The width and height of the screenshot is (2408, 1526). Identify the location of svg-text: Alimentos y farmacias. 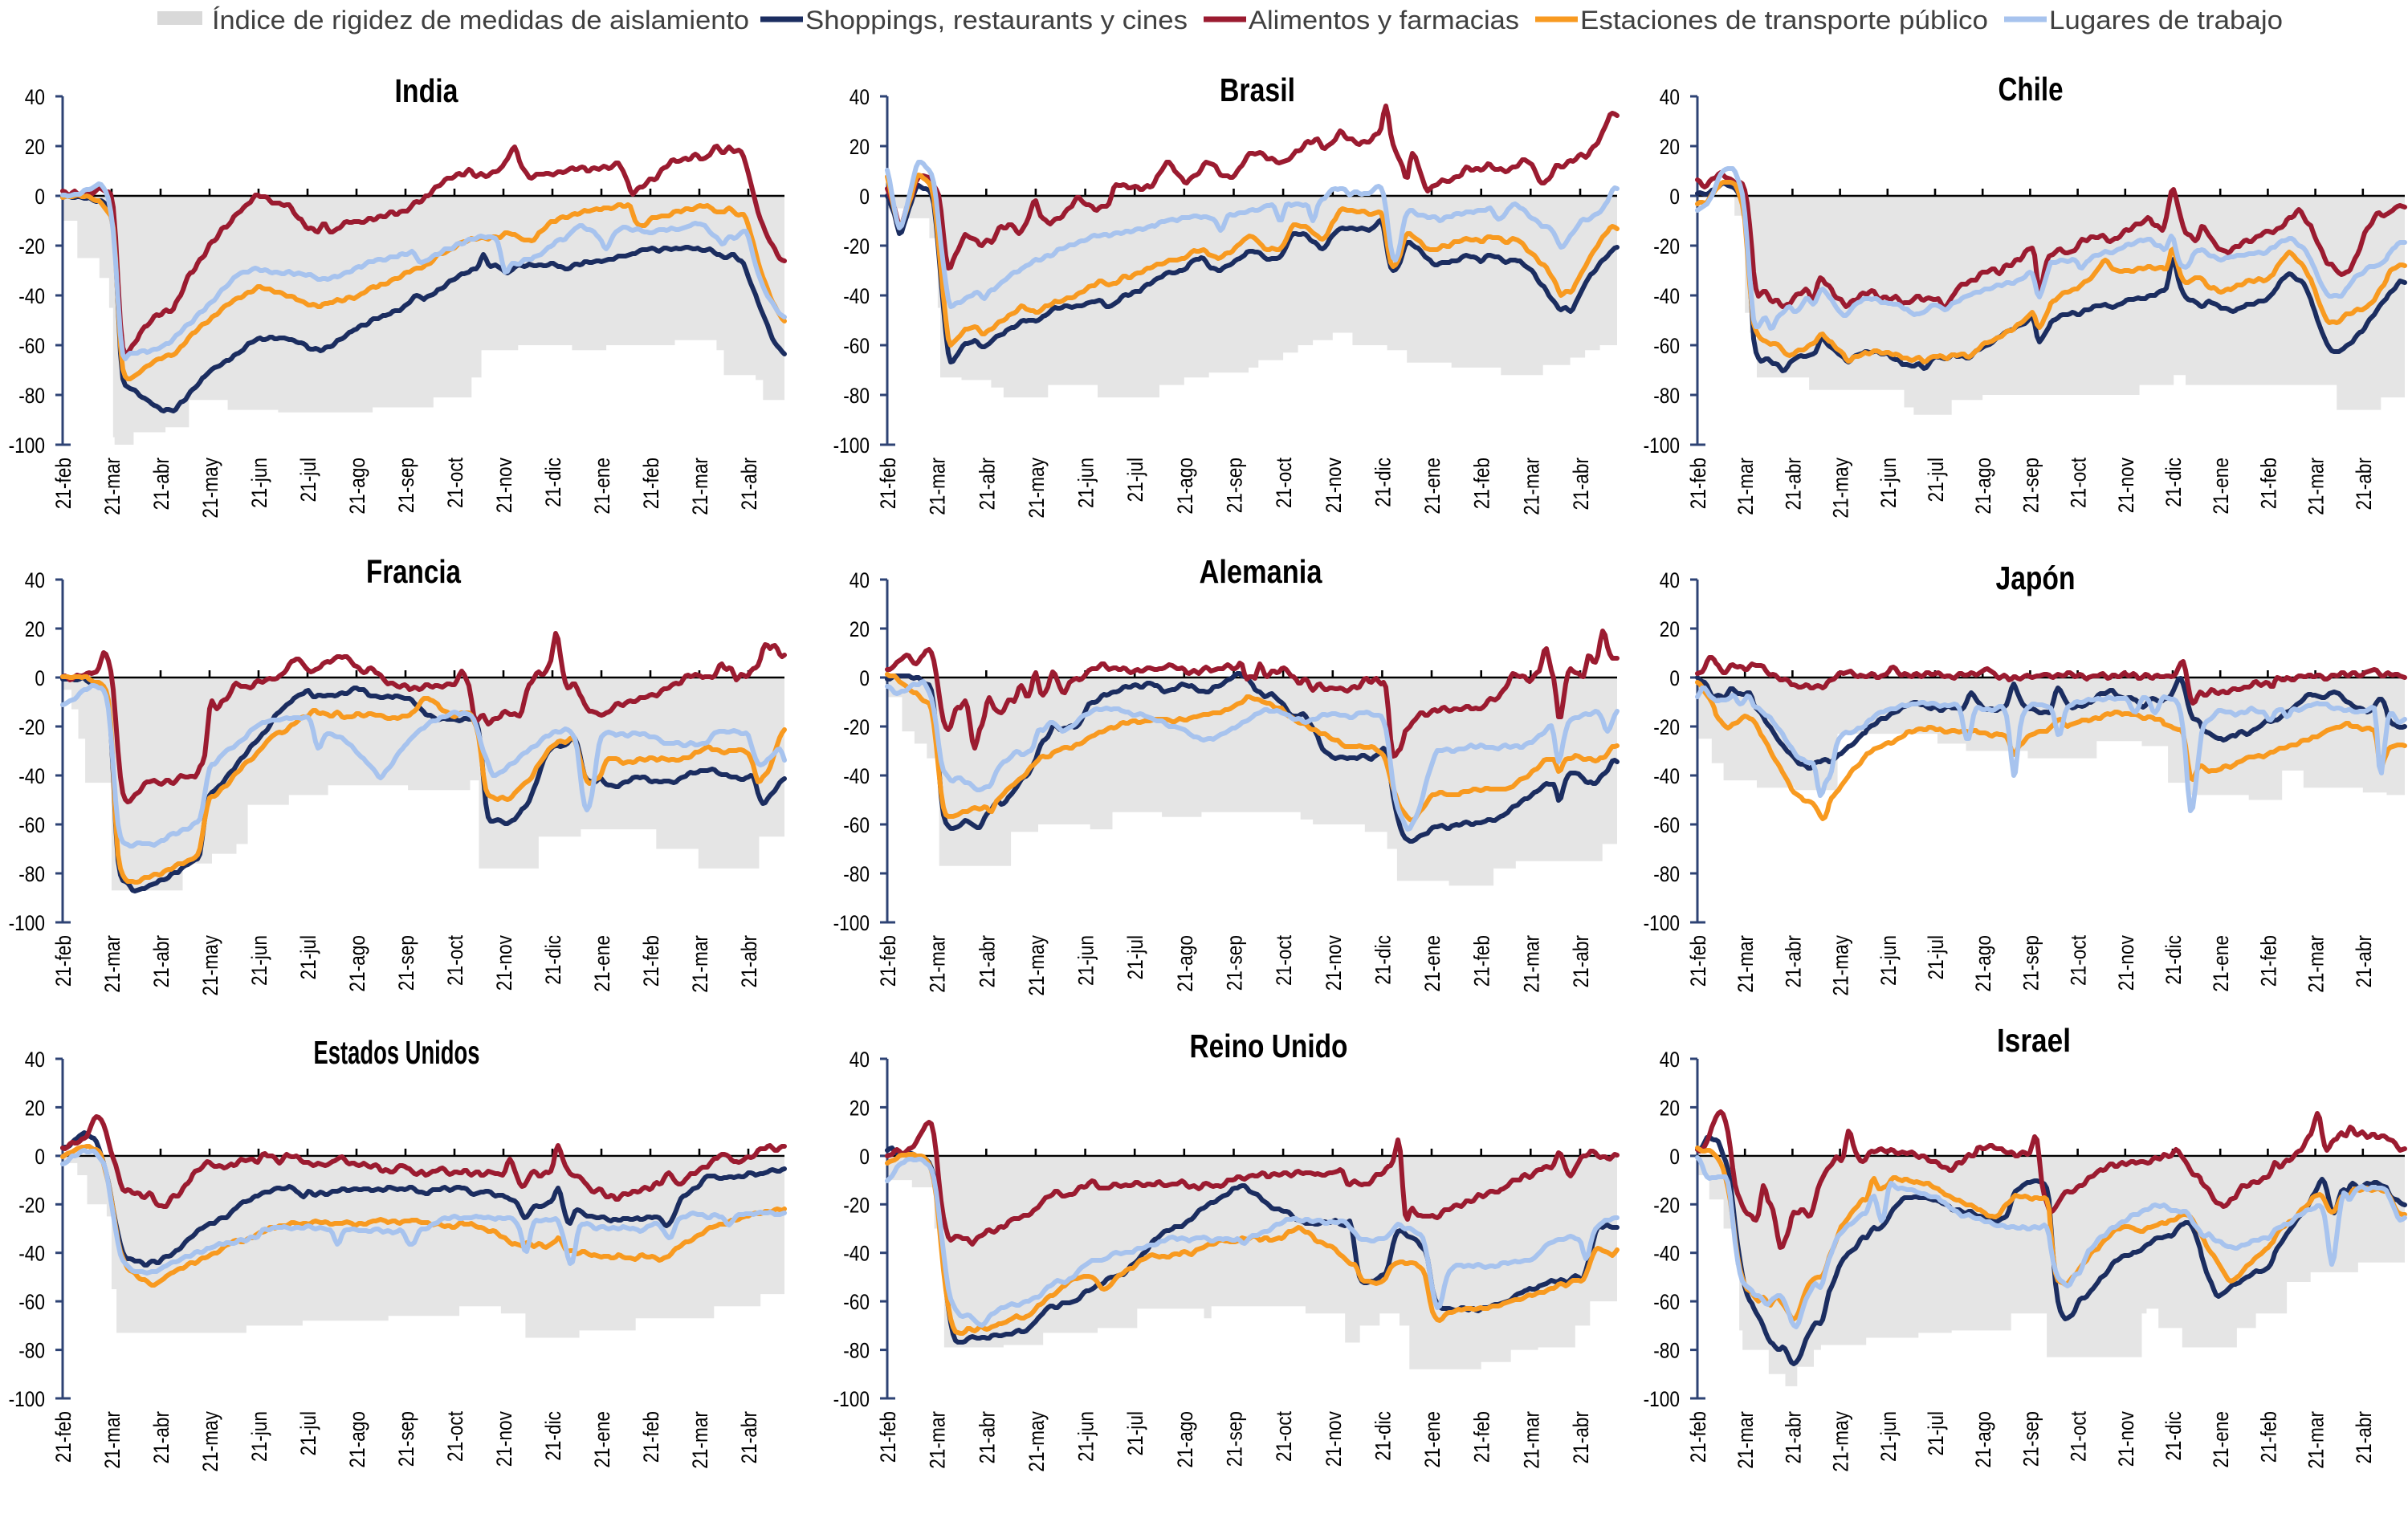
(1384, 20).